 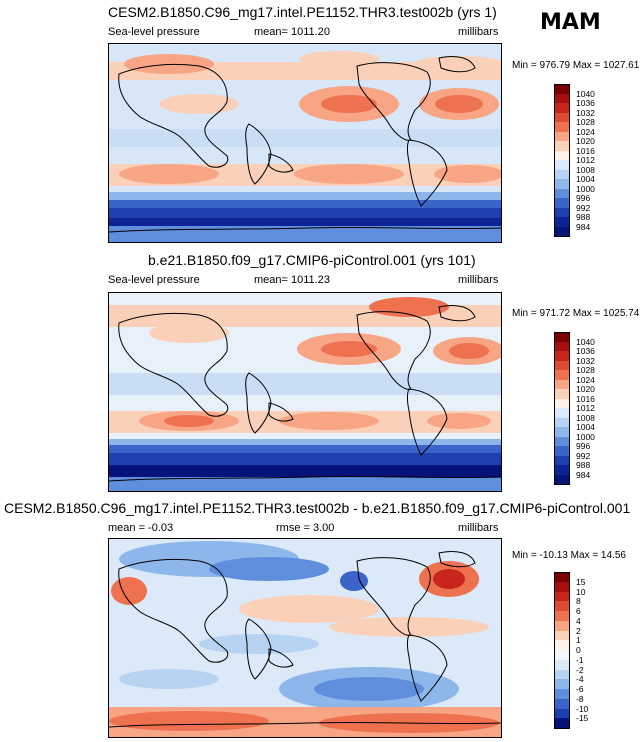 I want to click on colorbar-tick-label: -15, so click(x=582, y=718).